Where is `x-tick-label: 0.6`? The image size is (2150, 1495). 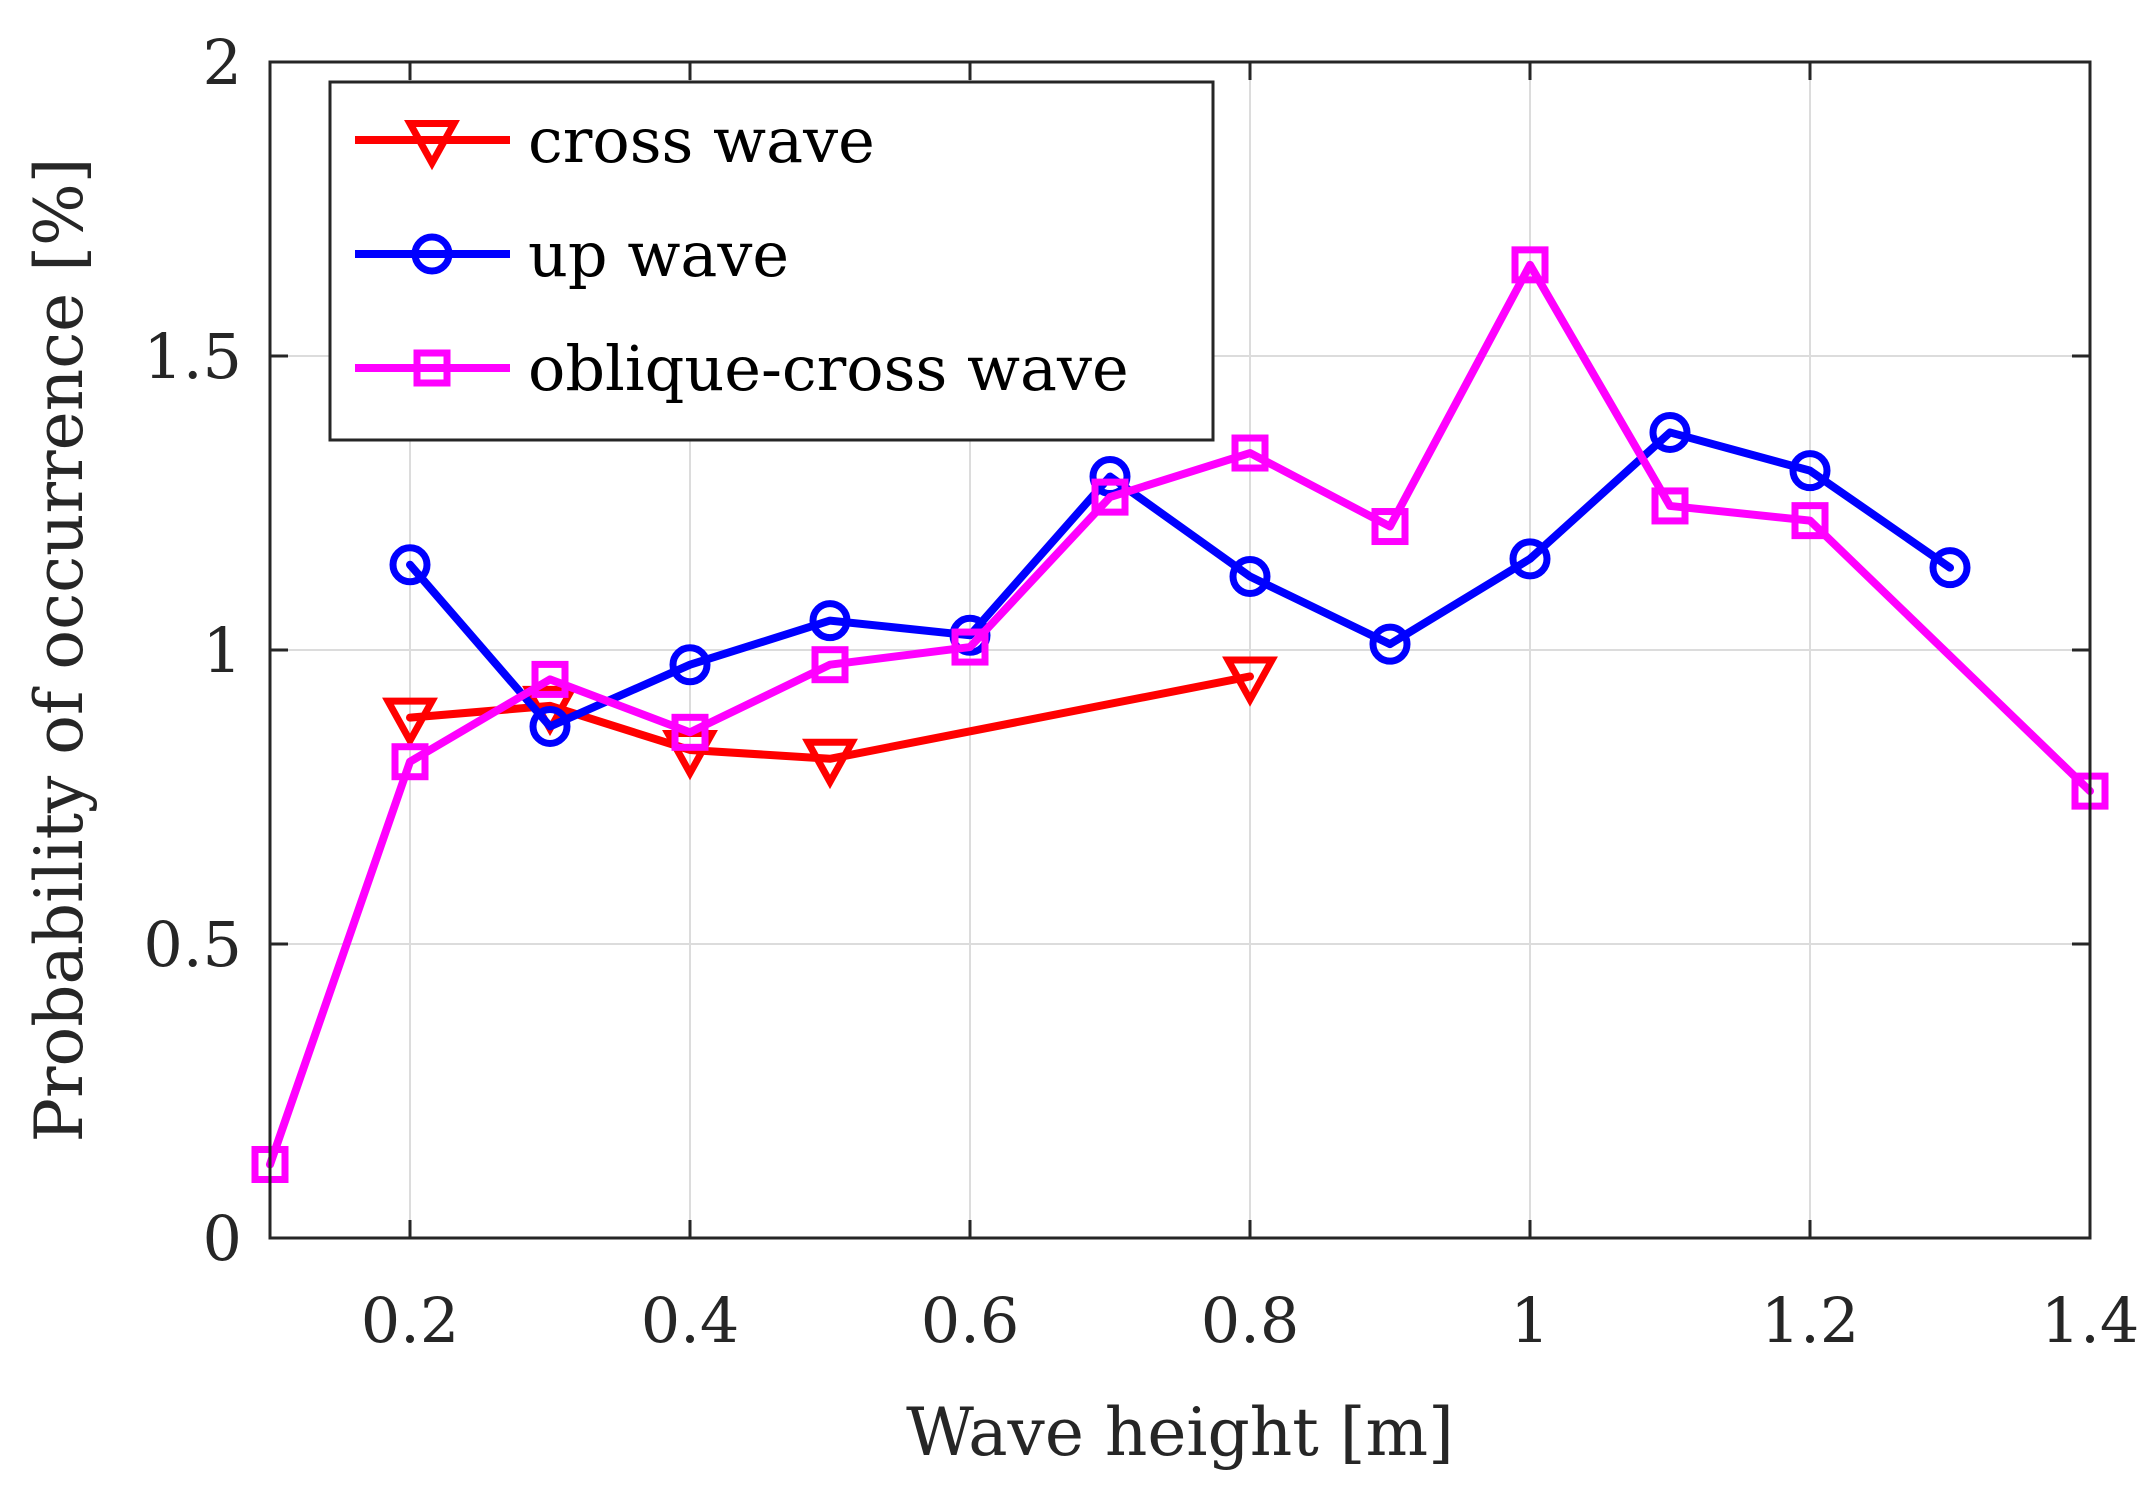
x-tick-label: 0.6 is located at coordinates (970, 1320).